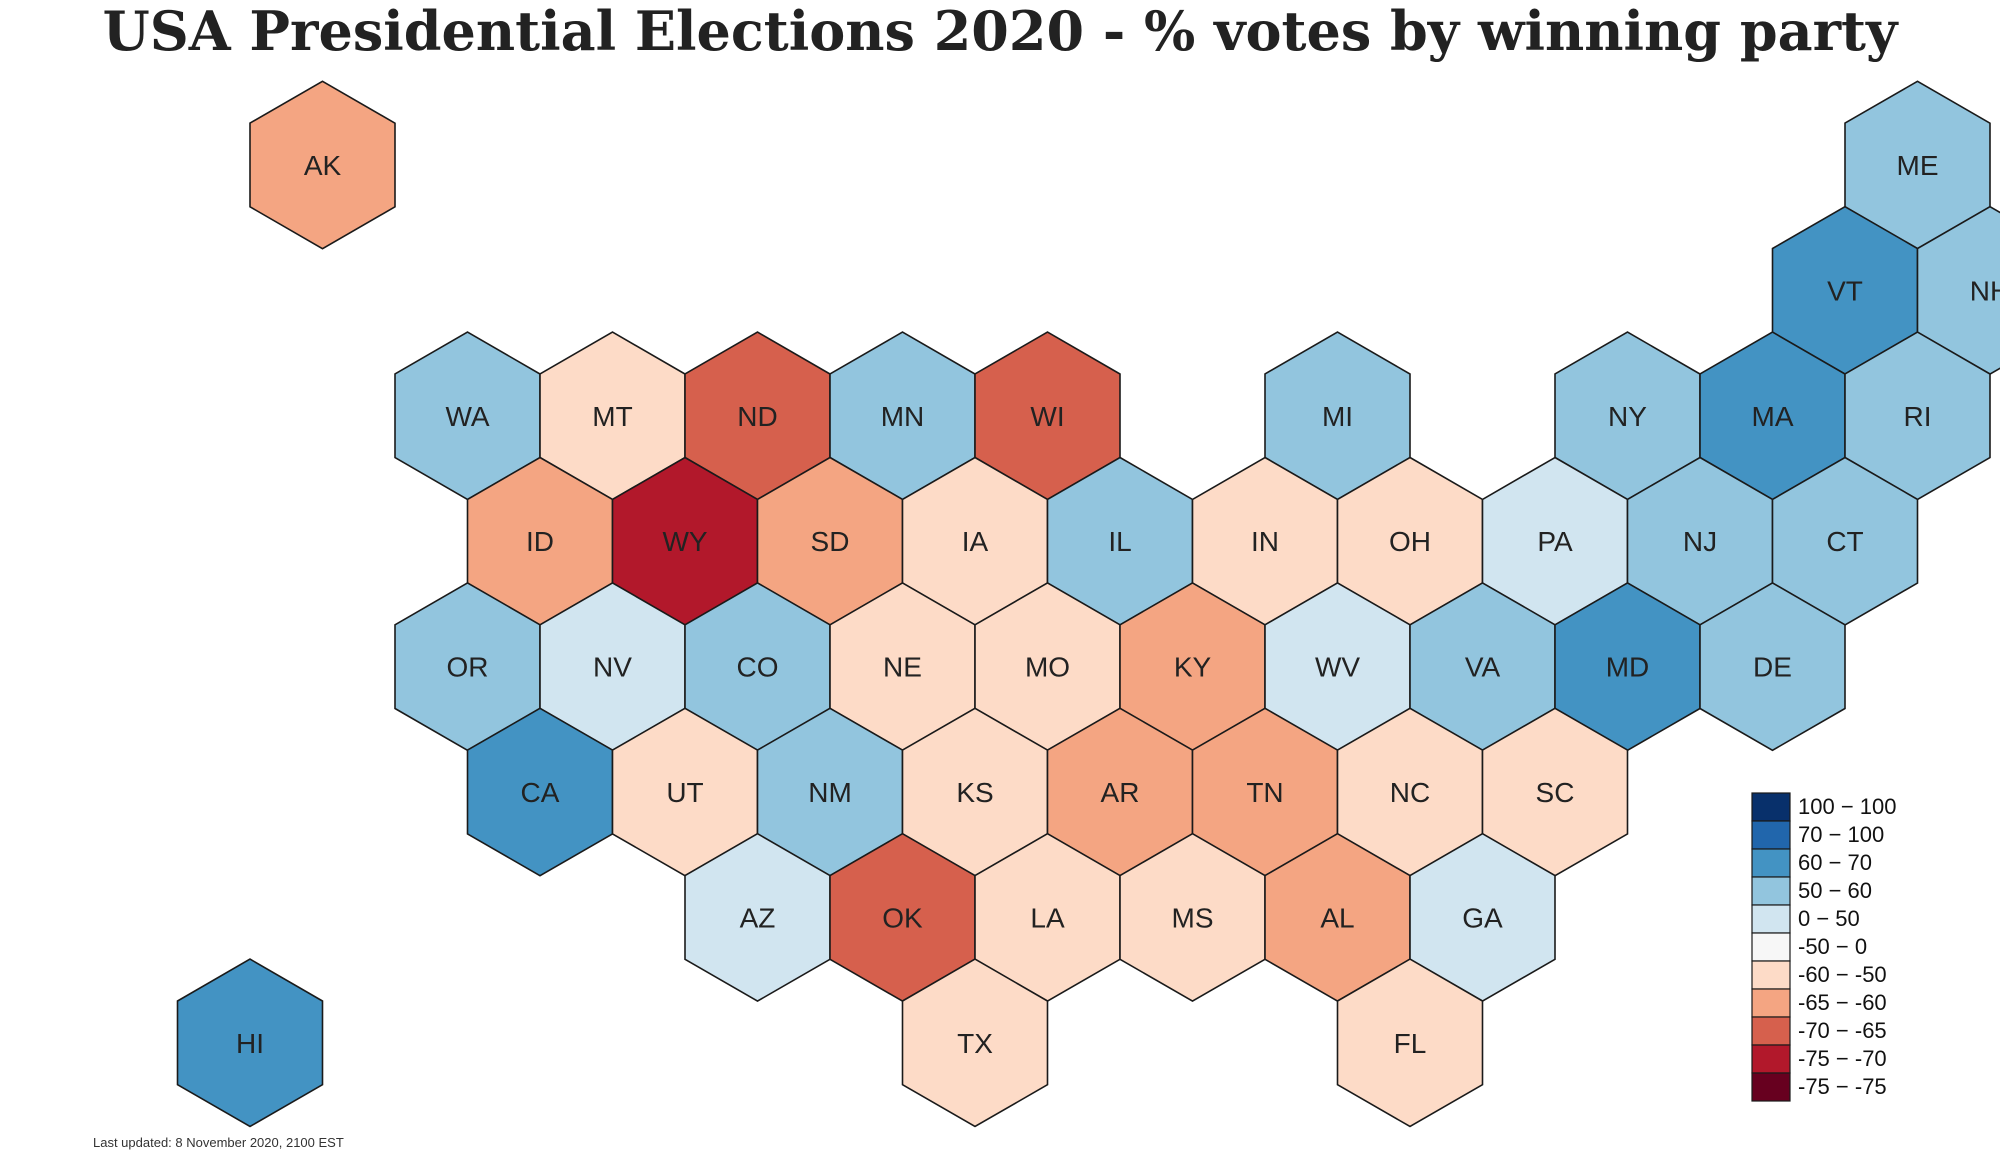 The width and height of the screenshot is (2000, 1161). What do you see at coordinates (540, 792) in the screenshot?
I see `state-label: CA` at bounding box center [540, 792].